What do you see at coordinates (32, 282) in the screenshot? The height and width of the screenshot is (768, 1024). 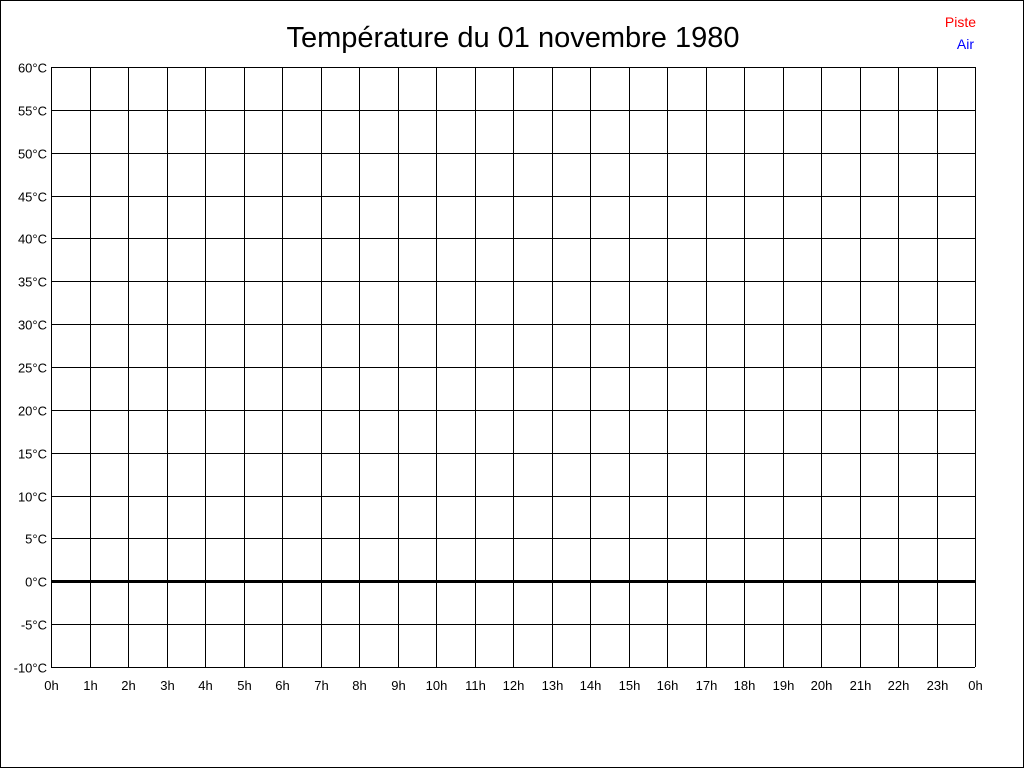 I see `y-tick-label: 35°C` at bounding box center [32, 282].